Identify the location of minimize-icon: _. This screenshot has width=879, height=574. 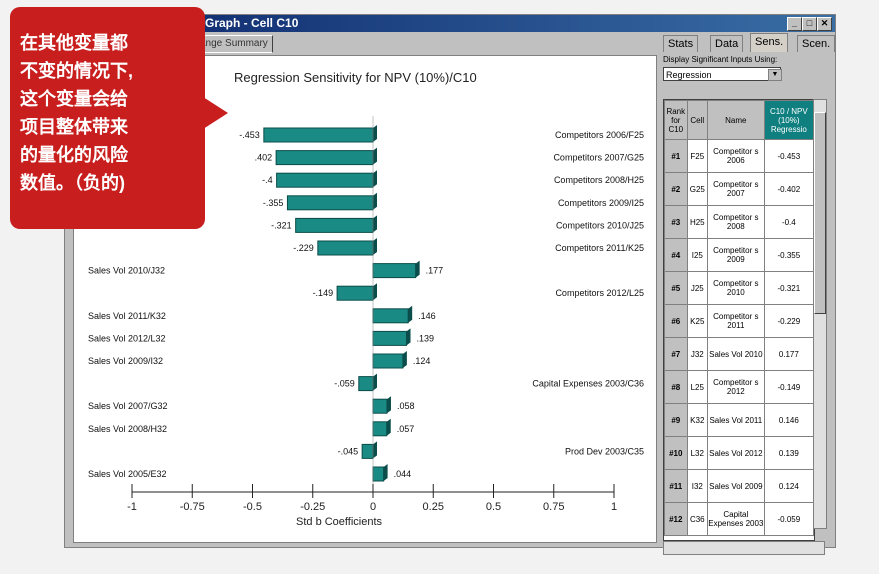
(794, 24).